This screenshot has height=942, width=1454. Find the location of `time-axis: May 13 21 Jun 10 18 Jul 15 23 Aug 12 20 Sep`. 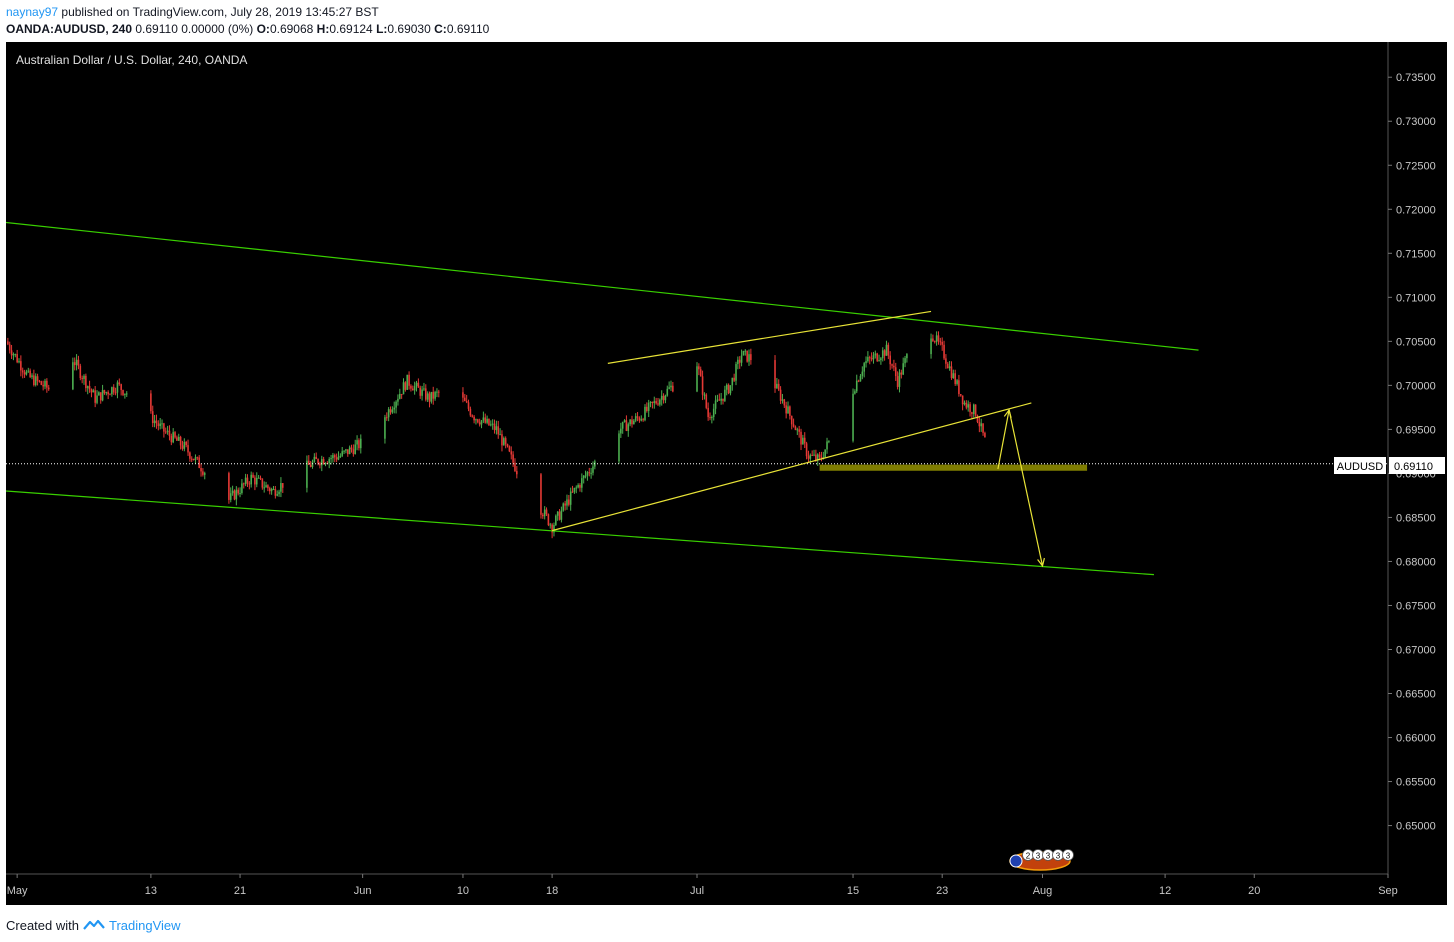

time-axis: May 13 21 Jun 10 18 Jul 15 23 Aug 12 20 Sep is located at coordinates (702, 885).